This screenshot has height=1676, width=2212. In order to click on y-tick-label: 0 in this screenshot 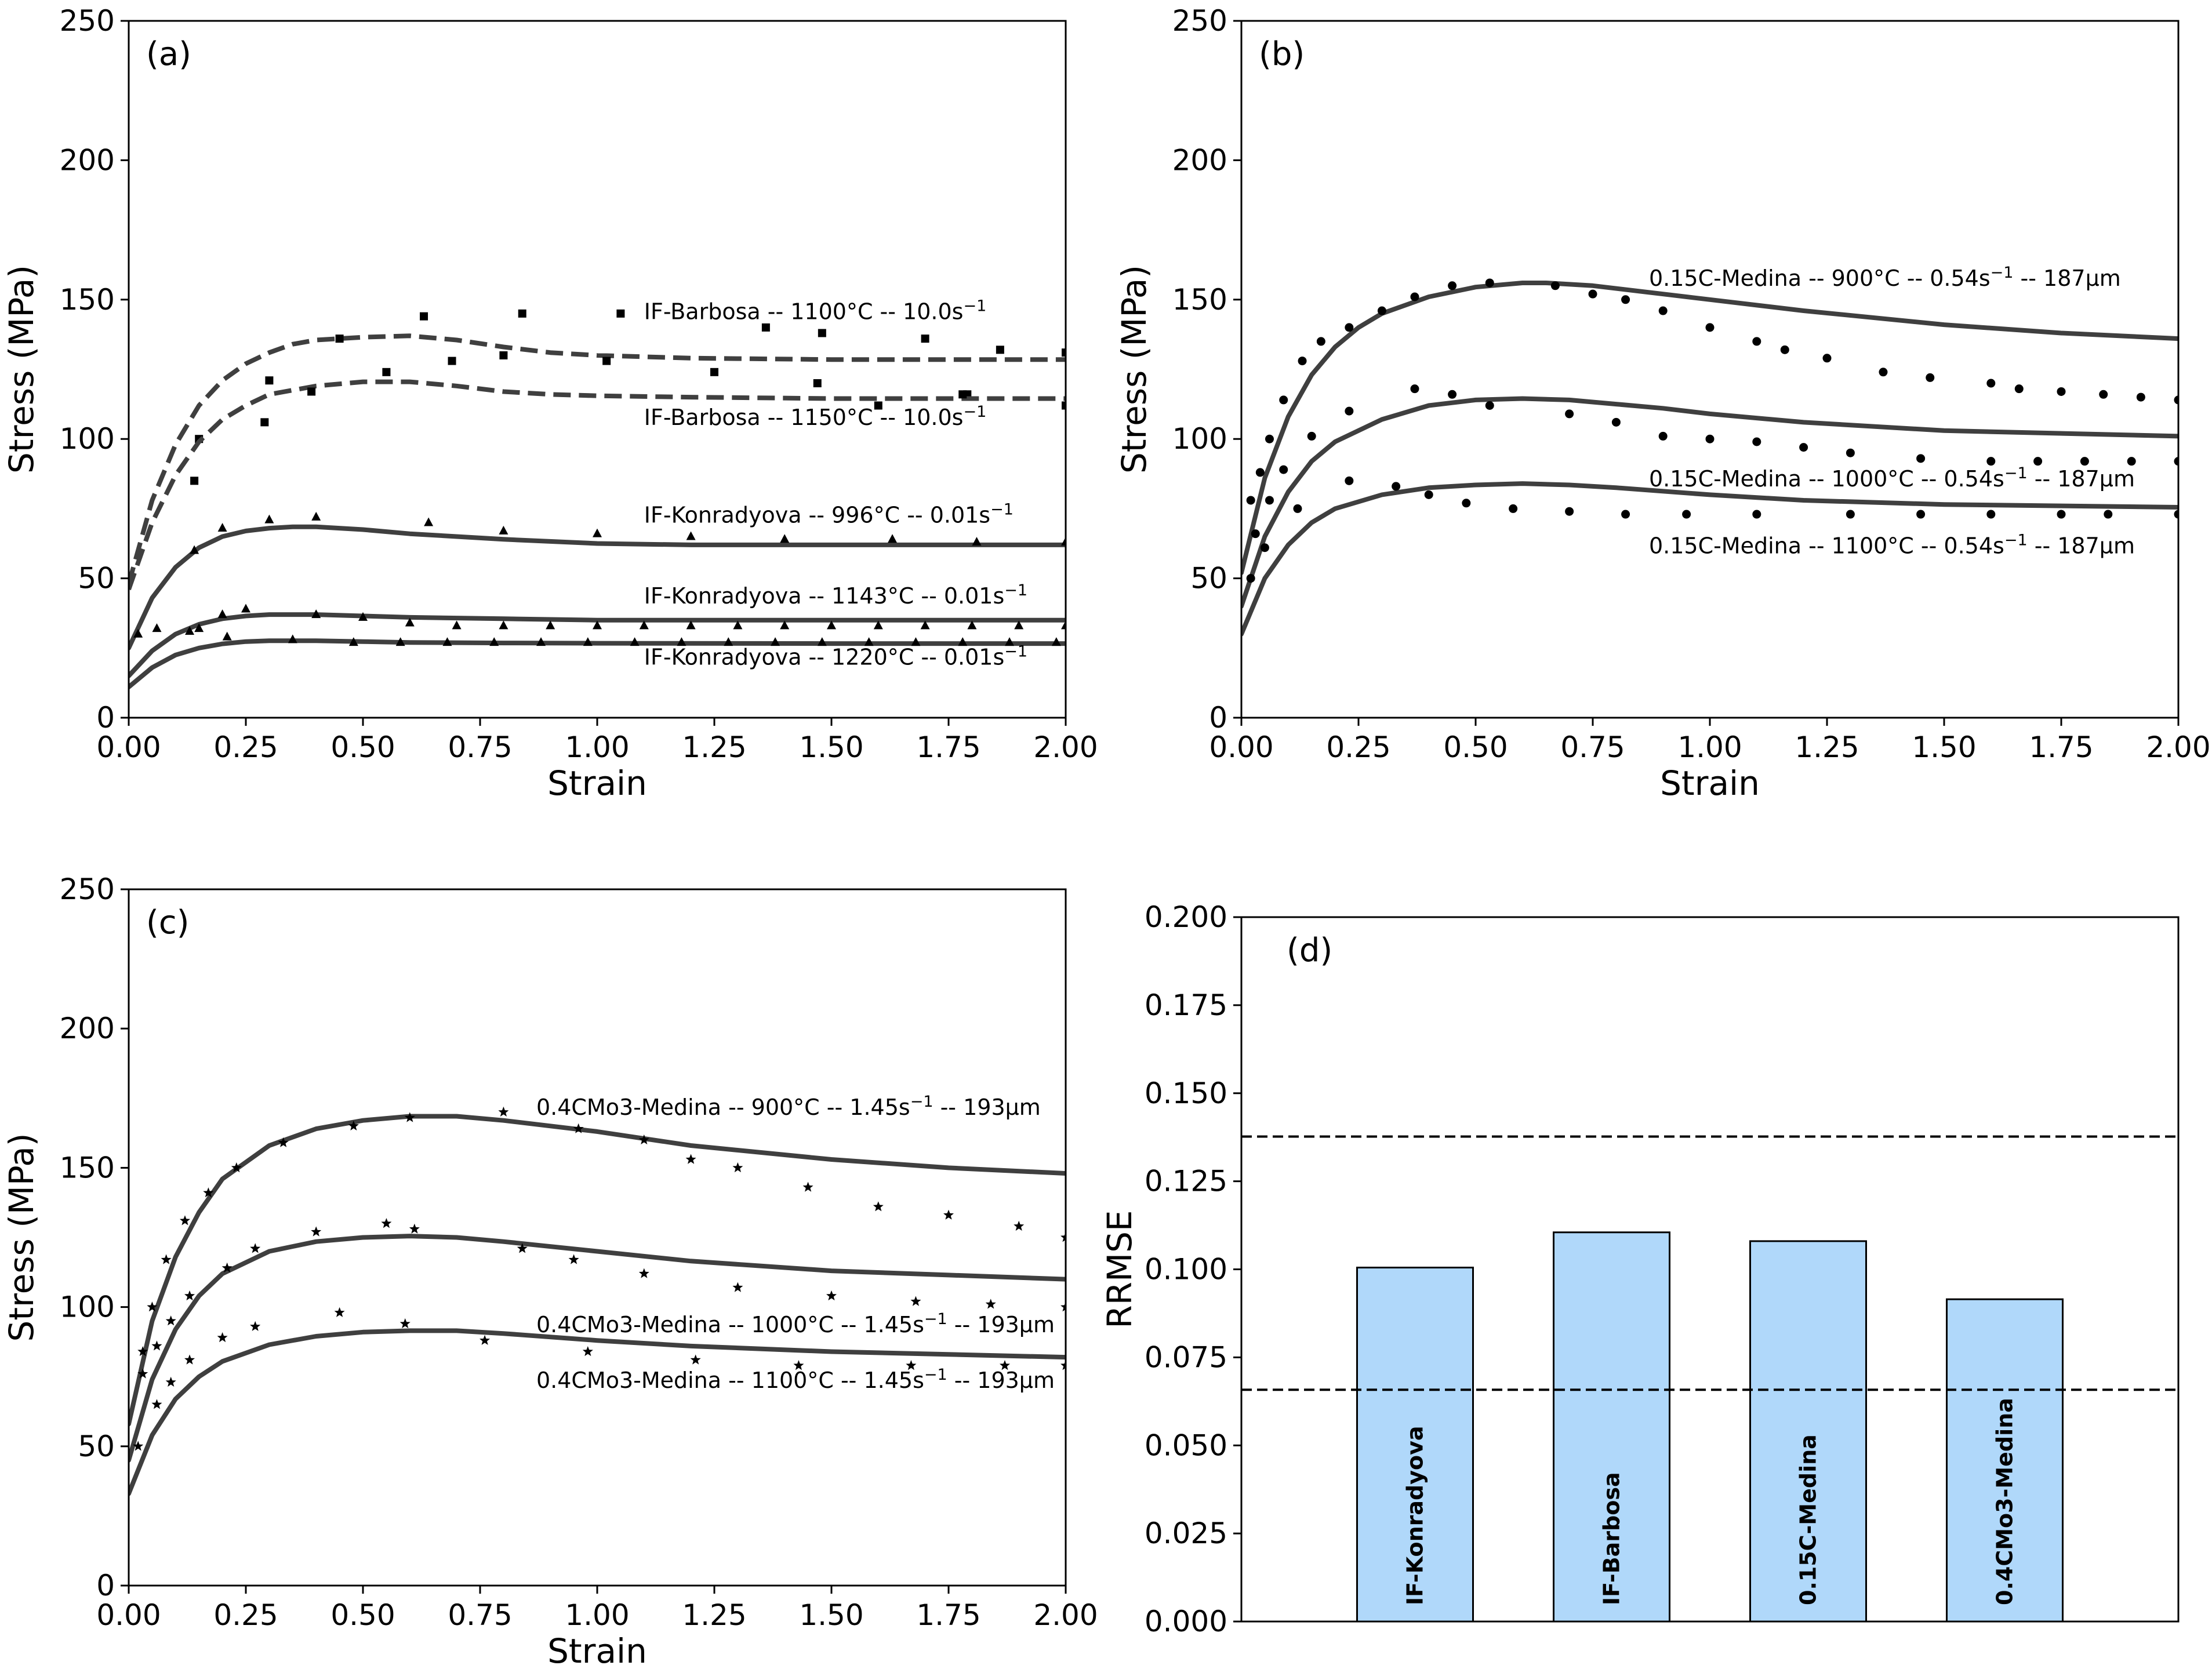, I will do `click(105, 1585)`.